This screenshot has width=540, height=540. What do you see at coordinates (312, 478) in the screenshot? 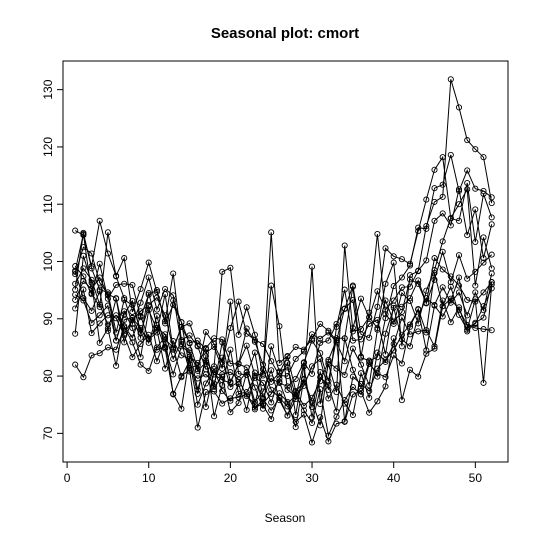
I see `x-tick-label: 30` at bounding box center [312, 478].